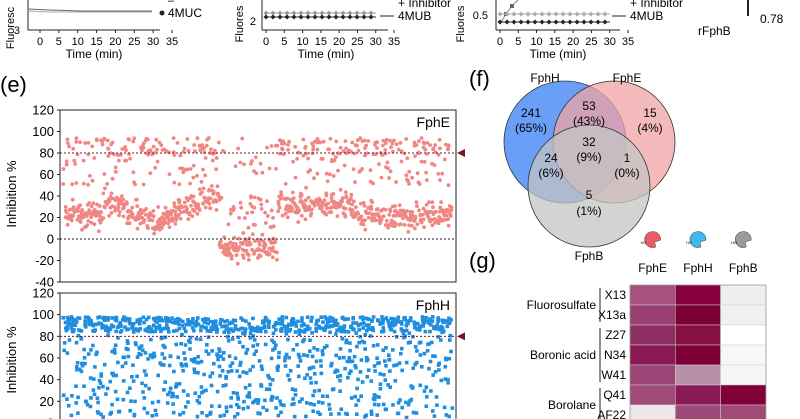 Image resolution: width=800 pixels, height=419 pixels. Describe the element at coordinates (591, 22) in the screenshot. I see `series-marker` at that location.